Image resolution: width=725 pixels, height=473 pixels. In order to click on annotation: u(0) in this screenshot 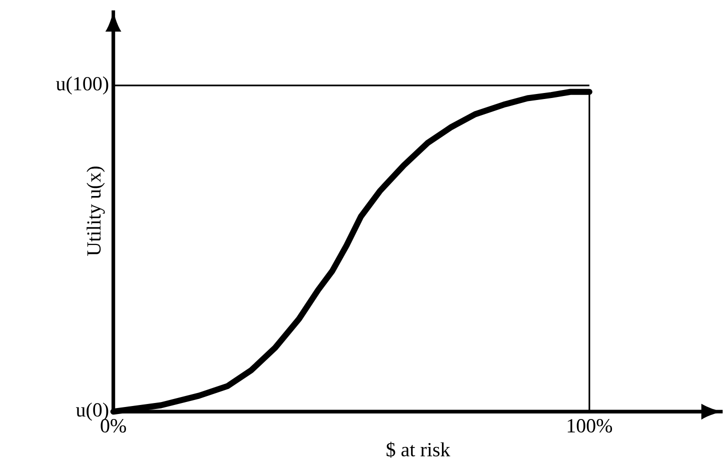, I will do `click(92, 411)`.